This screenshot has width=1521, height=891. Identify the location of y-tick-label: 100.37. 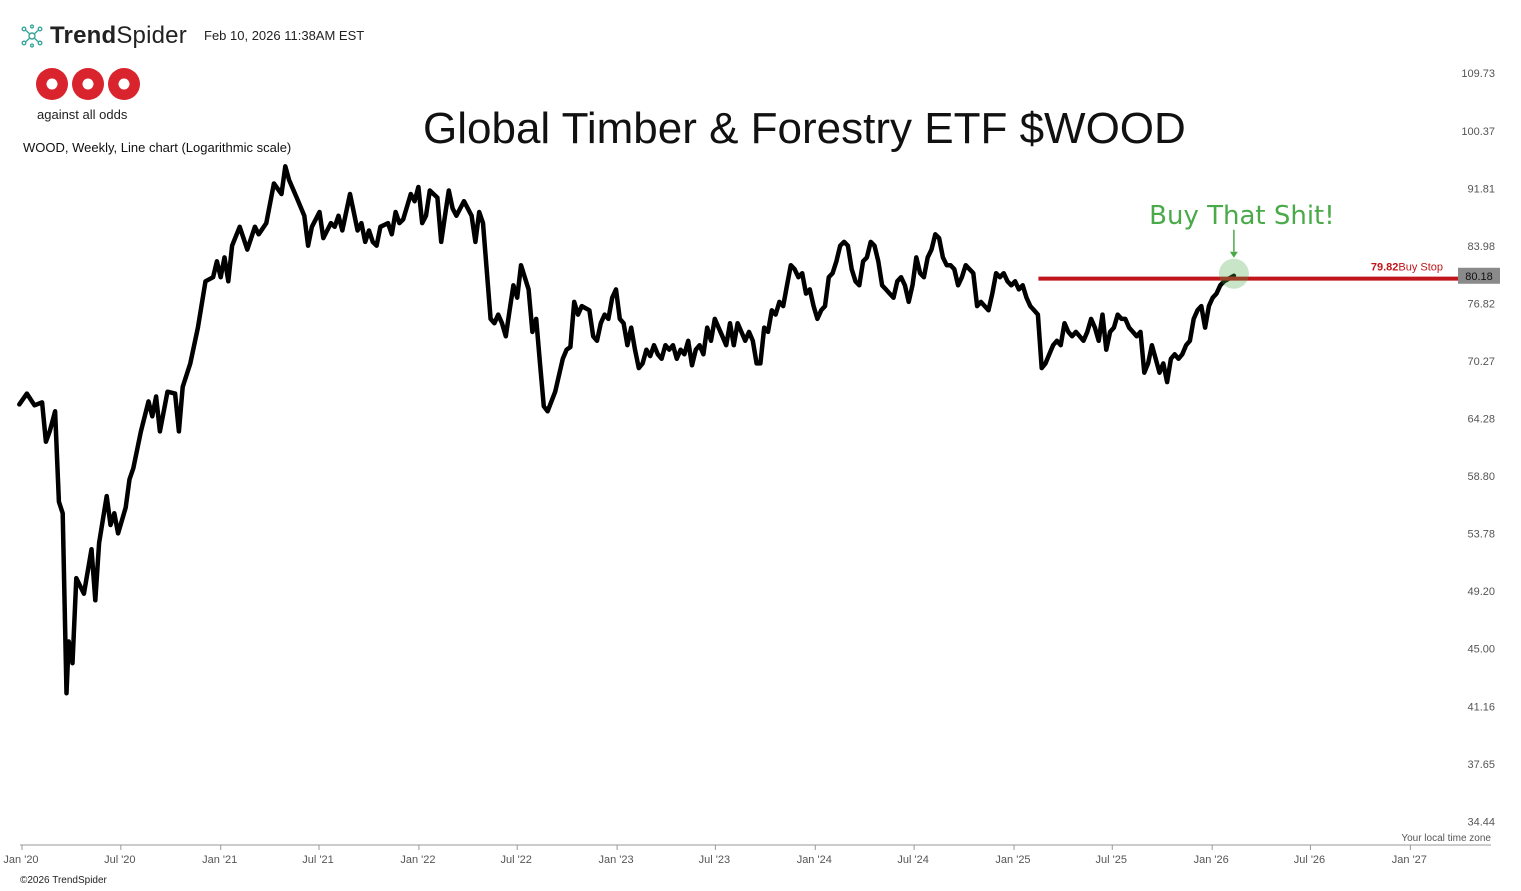
(1478, 132).